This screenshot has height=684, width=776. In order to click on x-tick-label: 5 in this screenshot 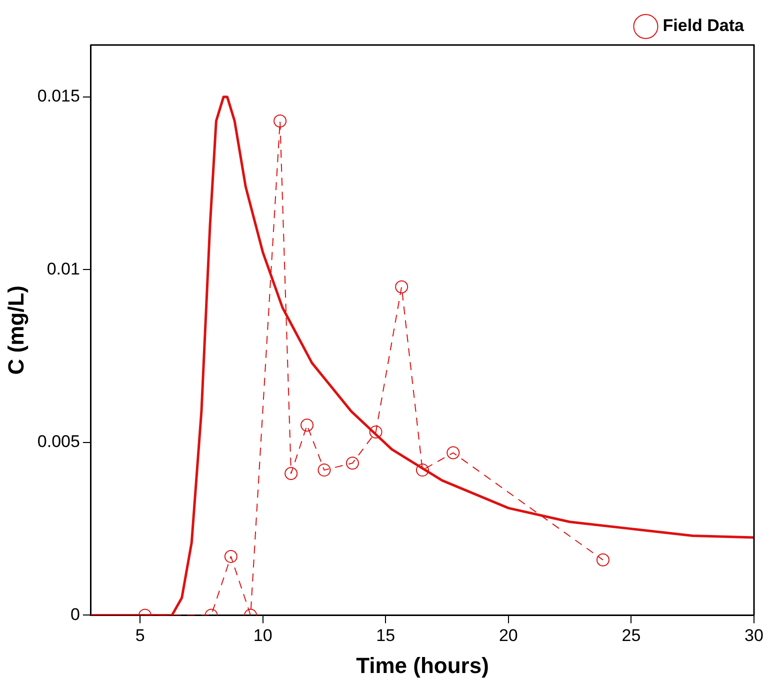, I will do `click(140, 636)`.